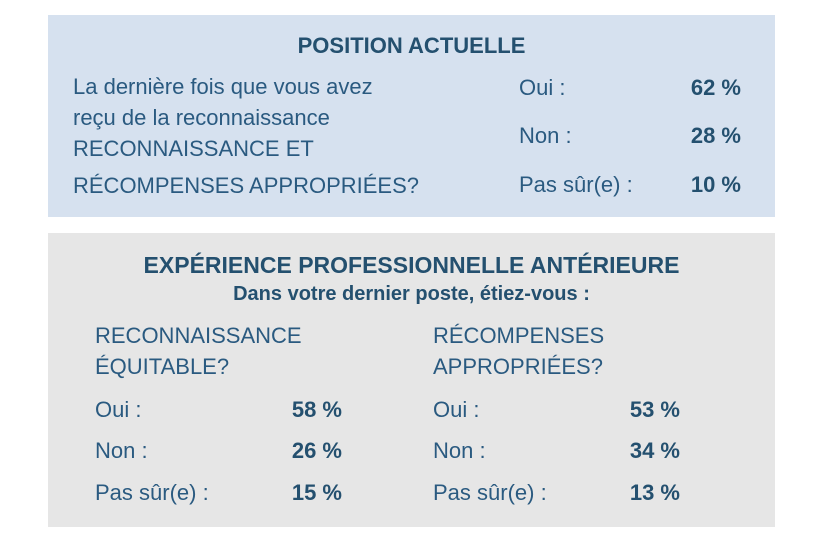 The image size is (816, 544). What do you see at coordinates (198, 335) in the screenshot?
I see `left-heading-line-1: RECONNAISSANCE` at bounding box center [198, 335].